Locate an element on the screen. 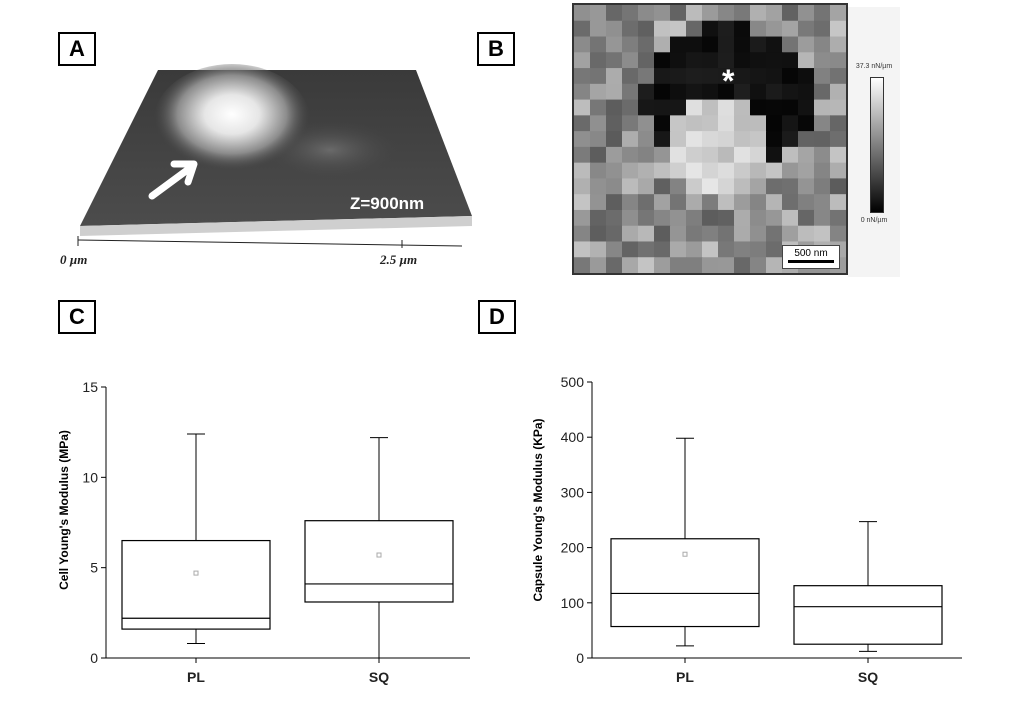  x-start-label: 0 µm is located at coordinates (74, 259).